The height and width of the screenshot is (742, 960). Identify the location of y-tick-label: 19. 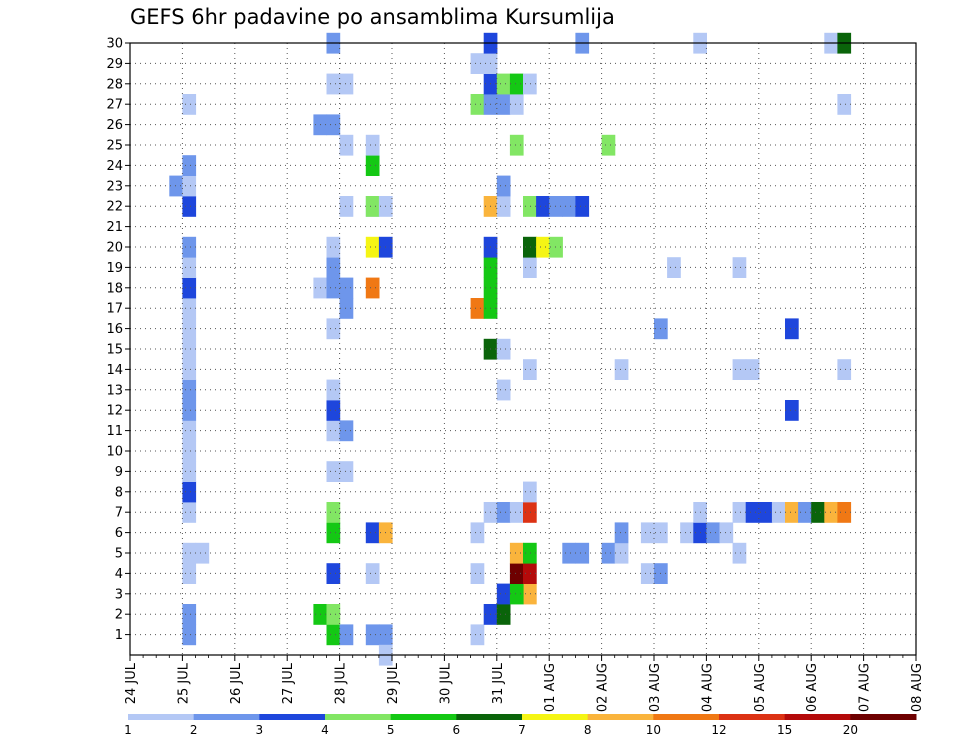
(114, 268).